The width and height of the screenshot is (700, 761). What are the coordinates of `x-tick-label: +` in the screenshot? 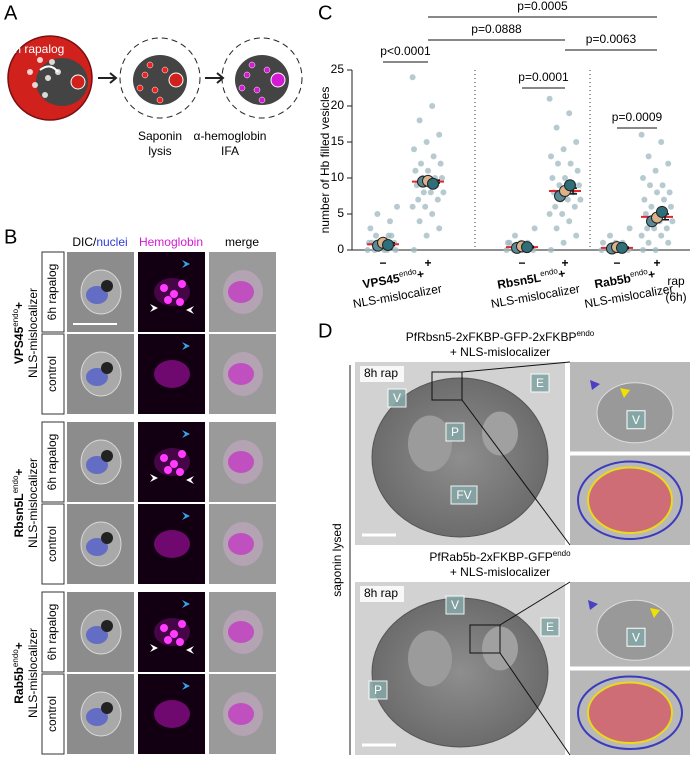 It's located at (564, 263).